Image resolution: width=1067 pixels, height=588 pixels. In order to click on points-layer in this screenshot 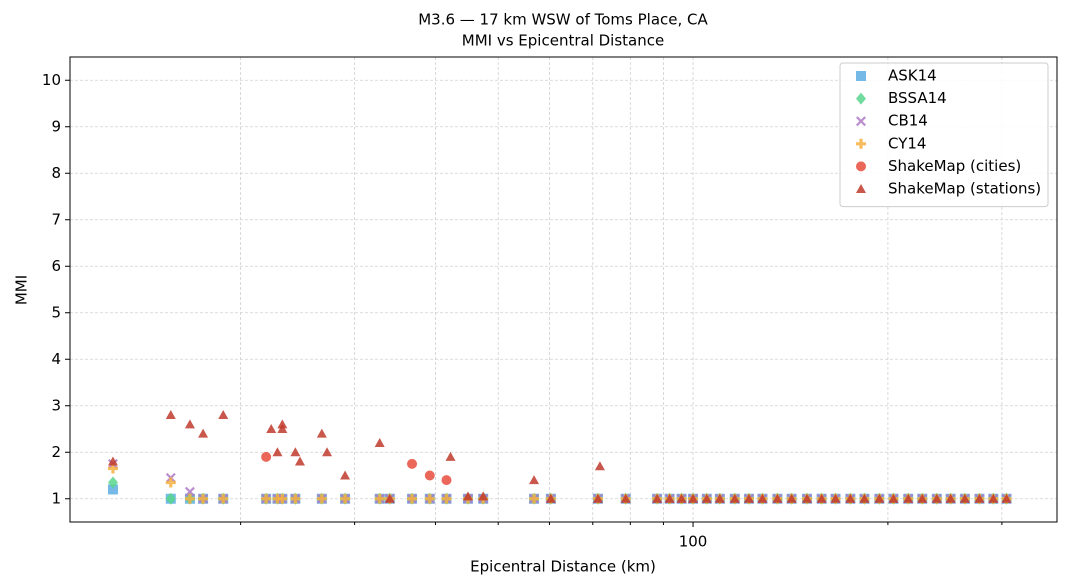, I will do `click(559, 457)`.